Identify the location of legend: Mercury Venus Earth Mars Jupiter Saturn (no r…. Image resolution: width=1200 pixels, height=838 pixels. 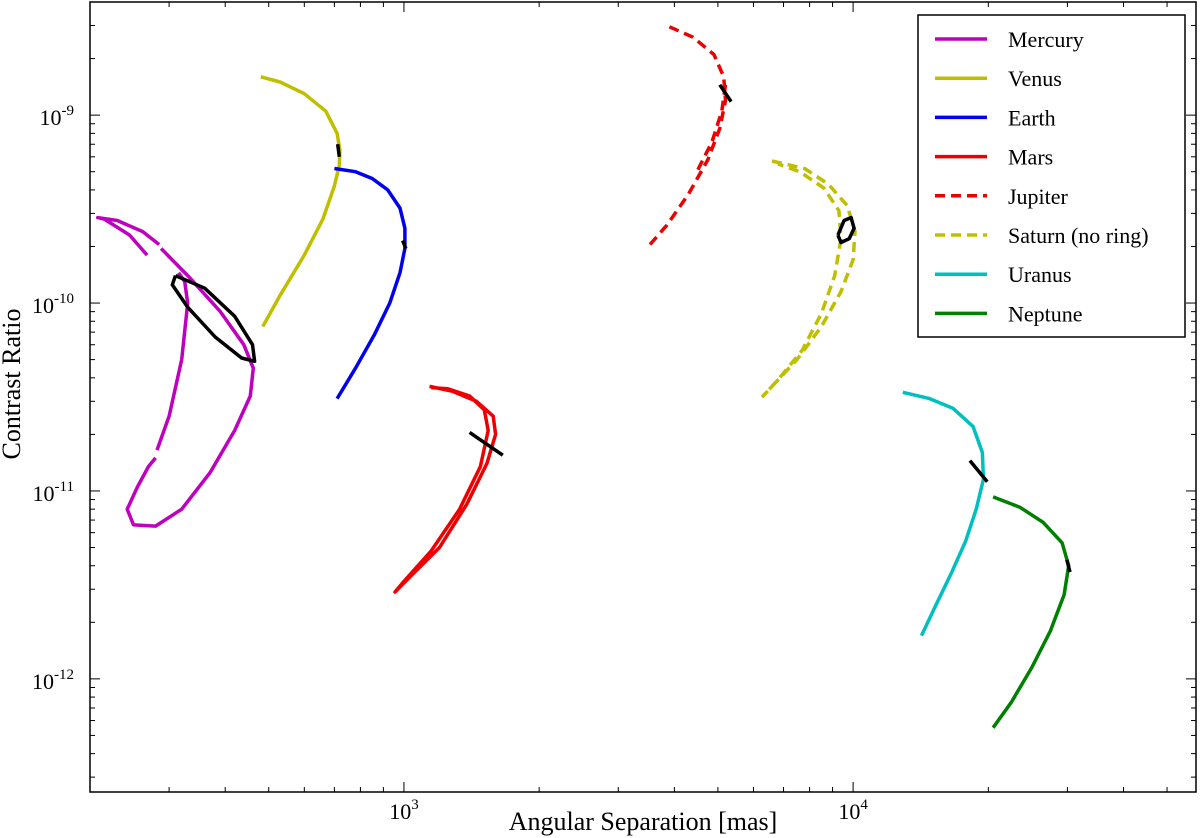
(1051, 176).